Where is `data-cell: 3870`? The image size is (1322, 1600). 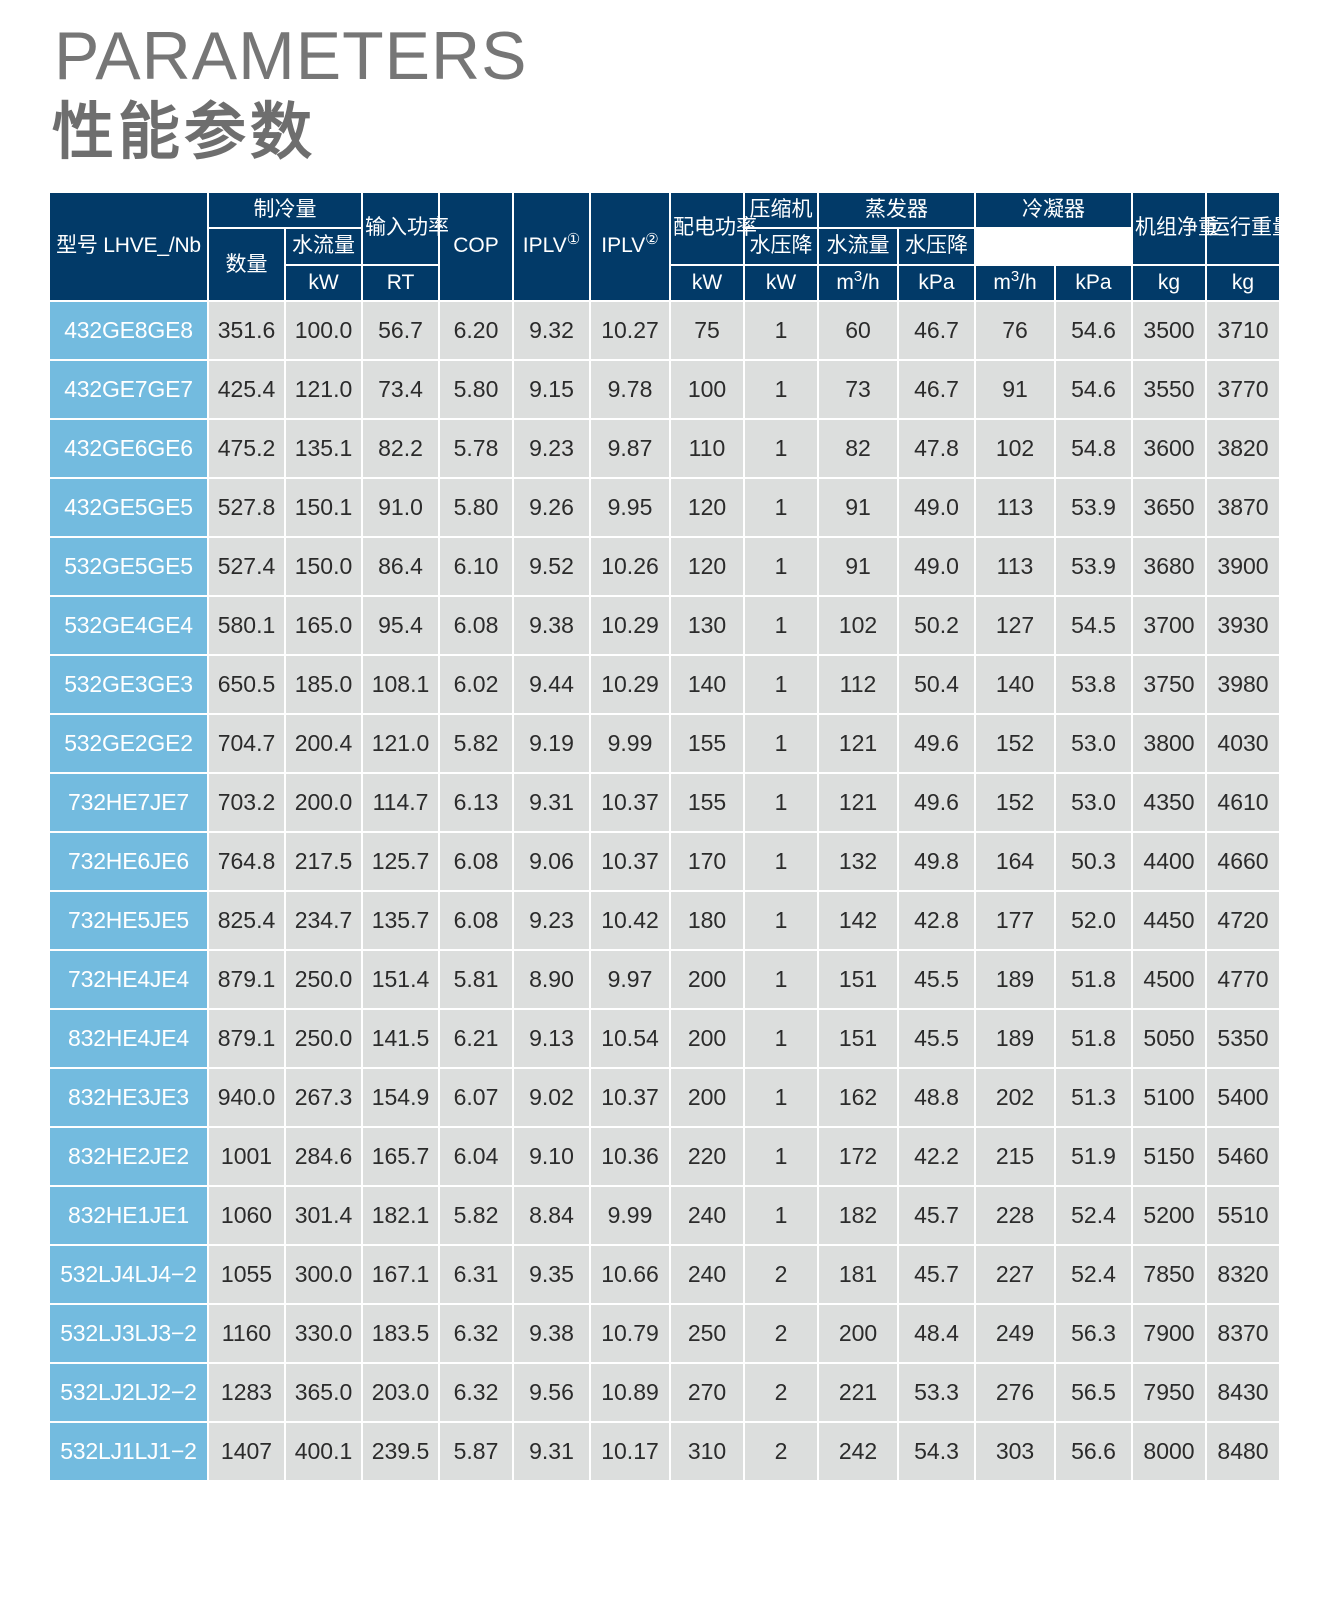
data-cell: 3870 is located at coordinates (1243, 507).